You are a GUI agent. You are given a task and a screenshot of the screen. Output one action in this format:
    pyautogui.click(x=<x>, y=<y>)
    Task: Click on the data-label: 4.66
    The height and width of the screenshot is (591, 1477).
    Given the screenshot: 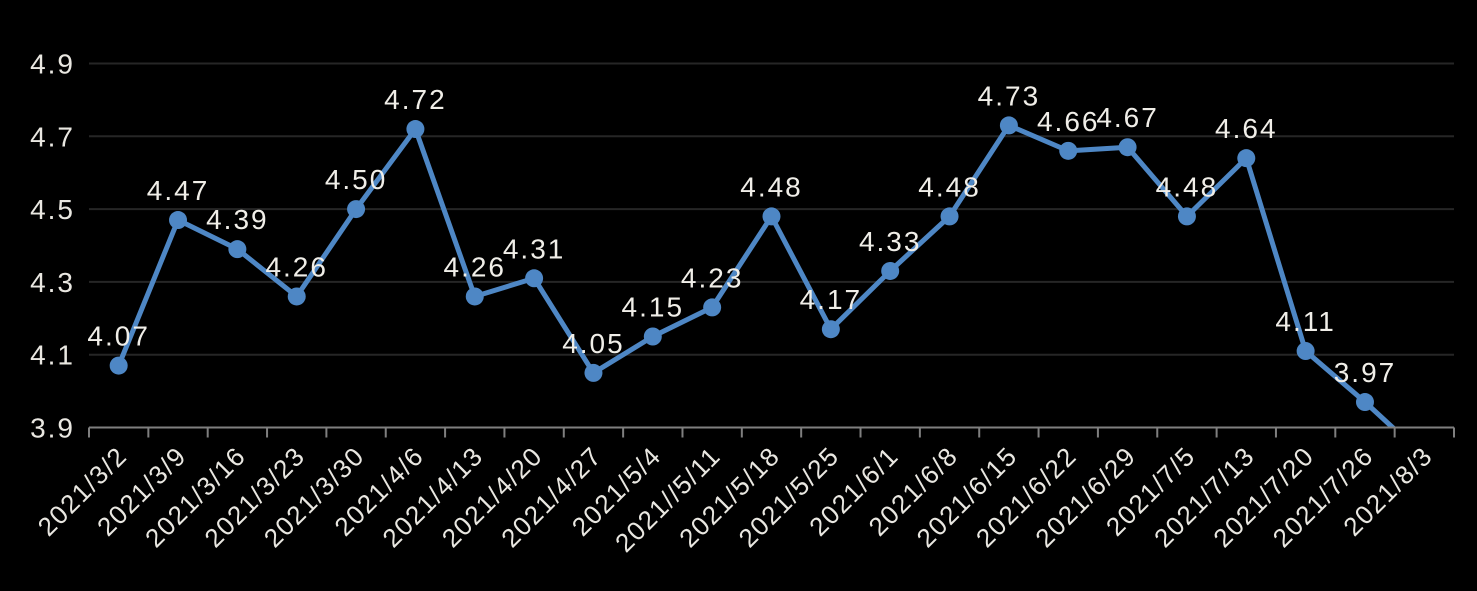 What is the action you would take?
    pyautogui.click(x=1068, y=121)
    